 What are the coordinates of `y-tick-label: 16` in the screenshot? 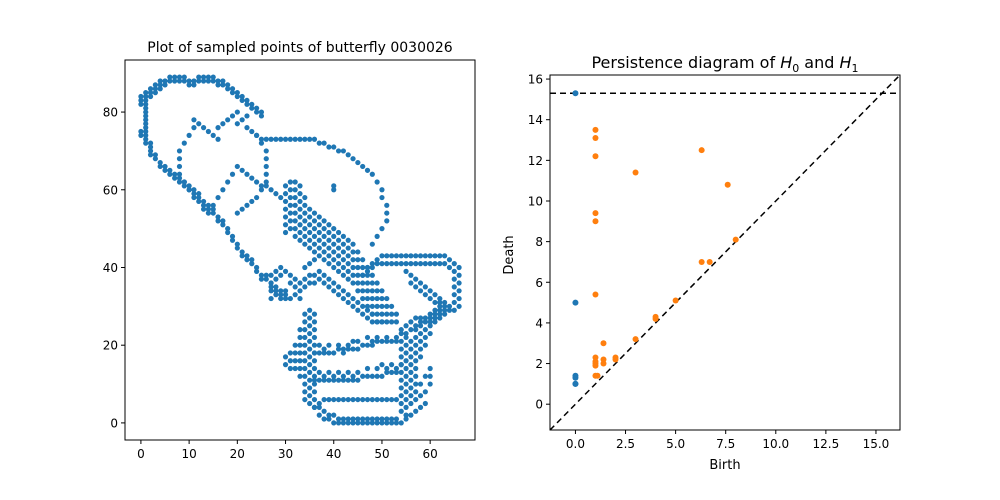 It's located at (535, 80).